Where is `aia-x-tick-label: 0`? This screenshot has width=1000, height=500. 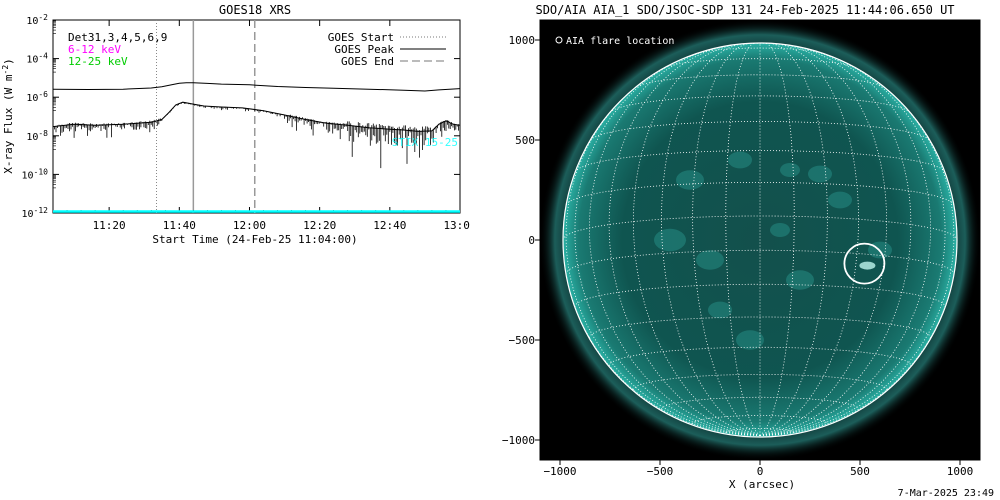 aia-x-tick-label: 0 is located at coordinates (760, 471).